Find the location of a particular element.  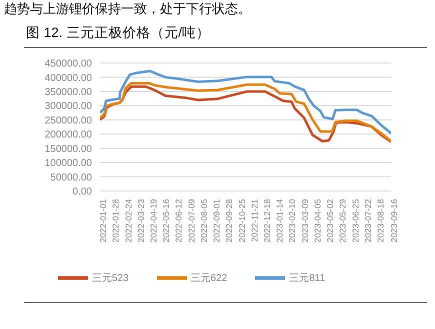

x-tick-label: 2022-09-28 is located at coordinates (229, 220).